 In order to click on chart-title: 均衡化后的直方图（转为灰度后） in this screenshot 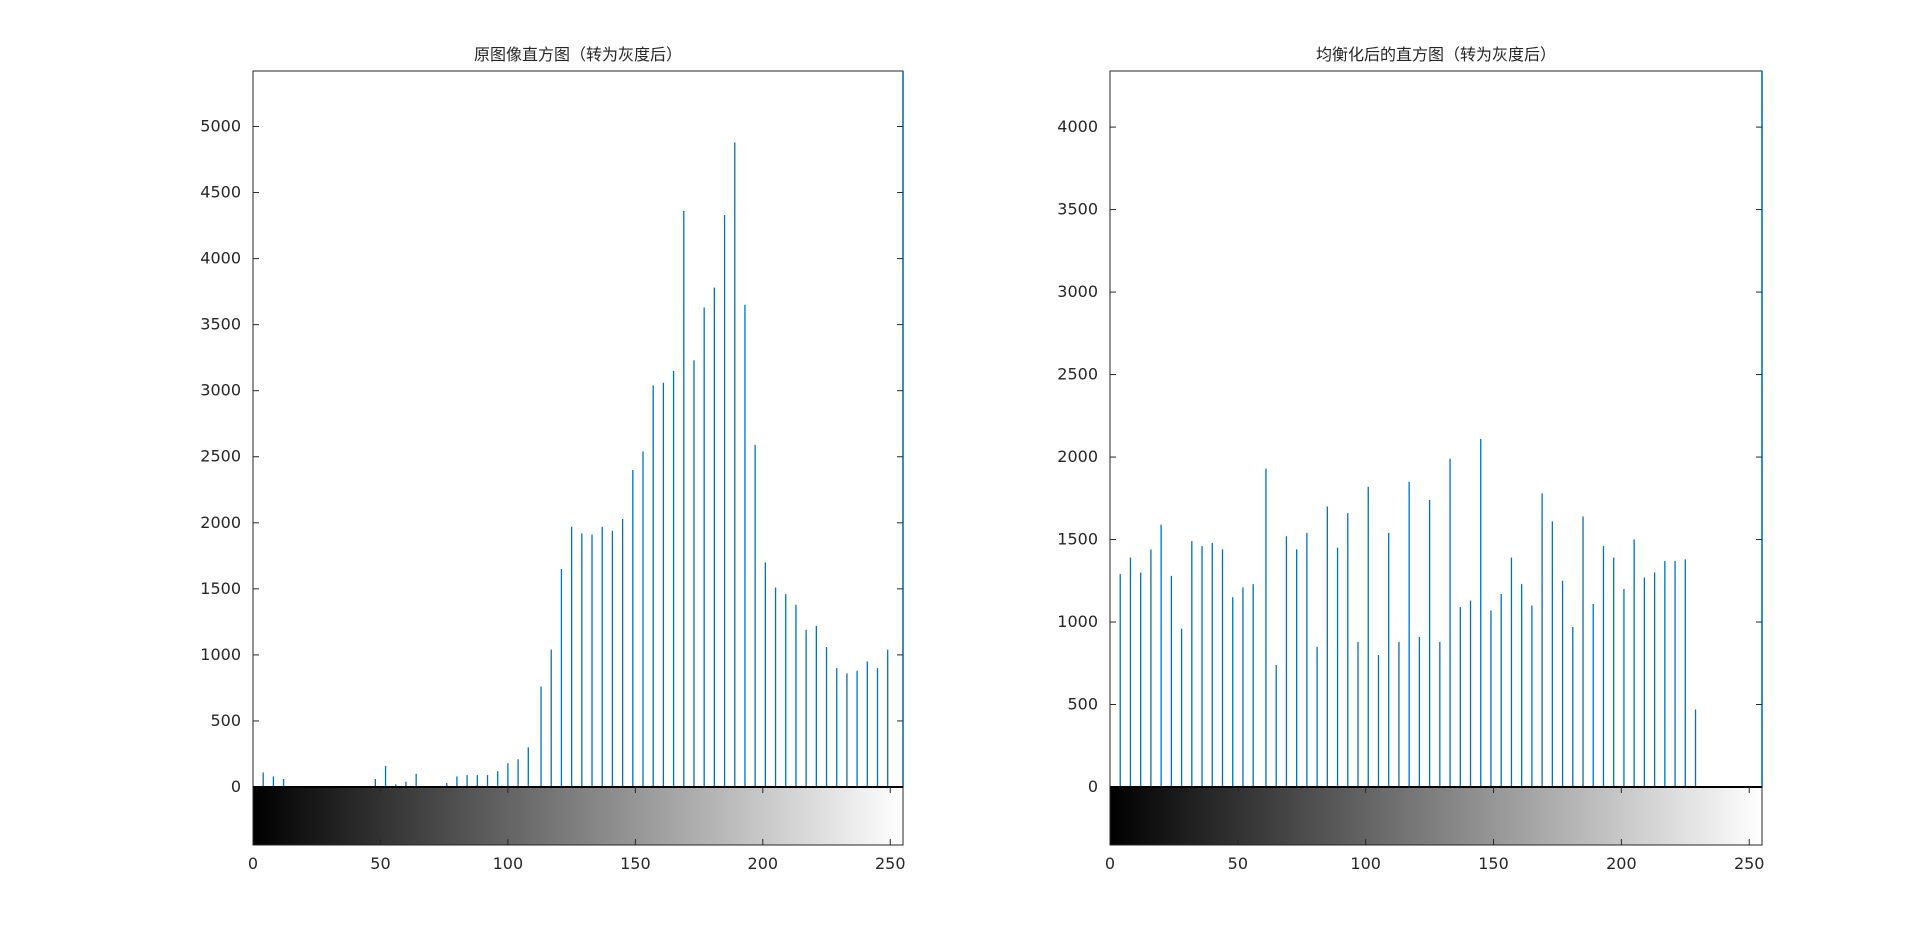, I will do `click(1436, 54)`.